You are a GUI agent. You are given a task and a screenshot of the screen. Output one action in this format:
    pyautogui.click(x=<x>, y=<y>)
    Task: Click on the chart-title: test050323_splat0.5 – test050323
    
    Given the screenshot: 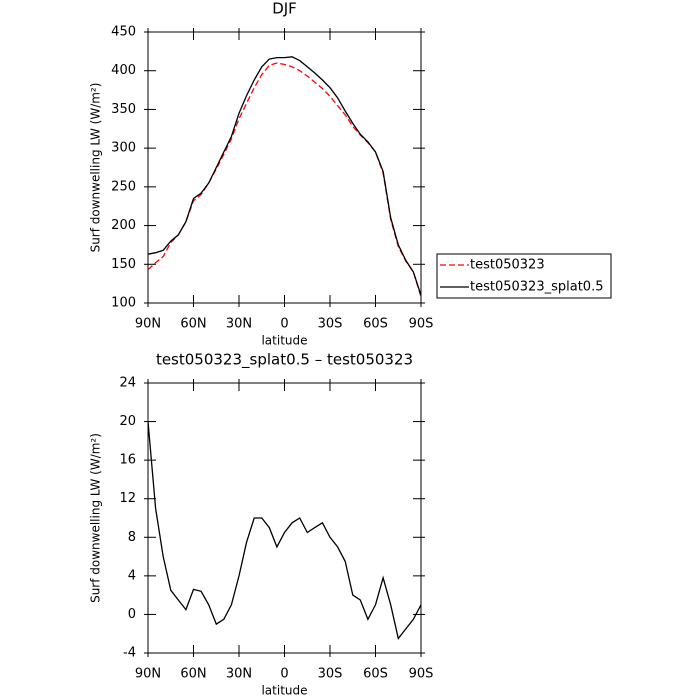 What is the action you would take?
    pyautogui.click(x=284, y=360)
    